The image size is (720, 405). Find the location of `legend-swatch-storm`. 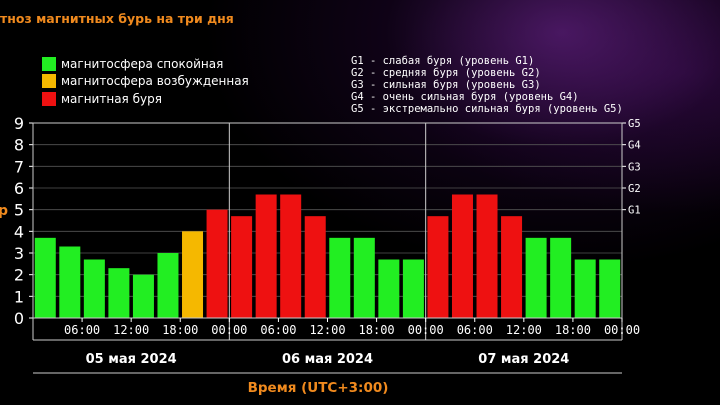

legend-swatch-storm is located at coordinates (49, 99).